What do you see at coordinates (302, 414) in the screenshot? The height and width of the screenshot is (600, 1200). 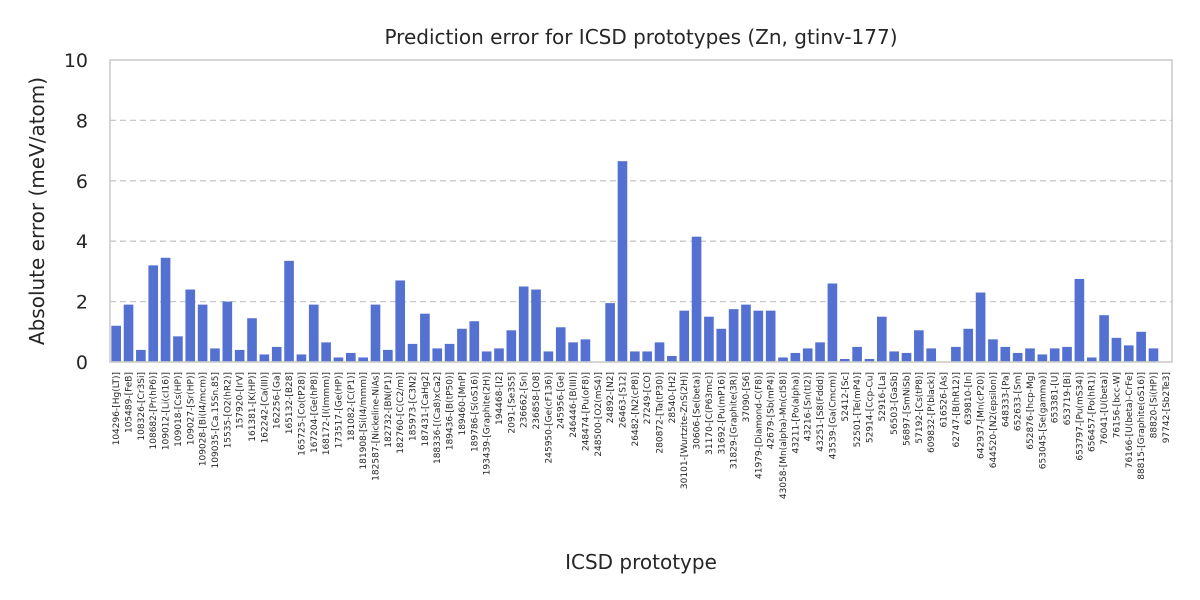 I see `x-tick-label: 165725-[Co(tP28)]` at bounding box center [302, 414].